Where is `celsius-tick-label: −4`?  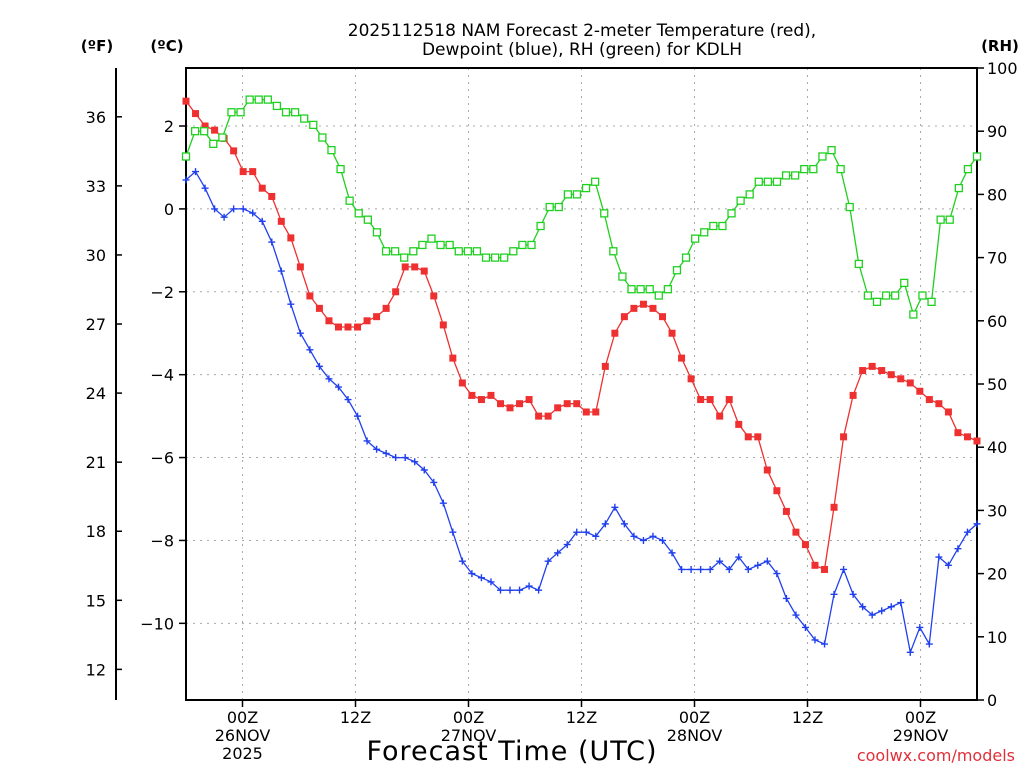 celsius-tick-label: −4 is located at coordinates (162, 375).